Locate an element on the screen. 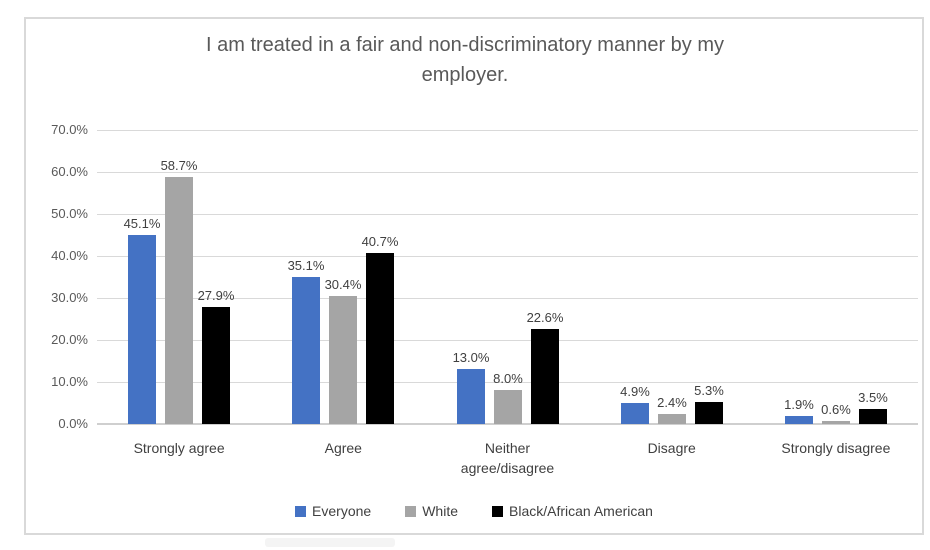  bar-value-label: 4.9% is located at coordinates (635, 391).